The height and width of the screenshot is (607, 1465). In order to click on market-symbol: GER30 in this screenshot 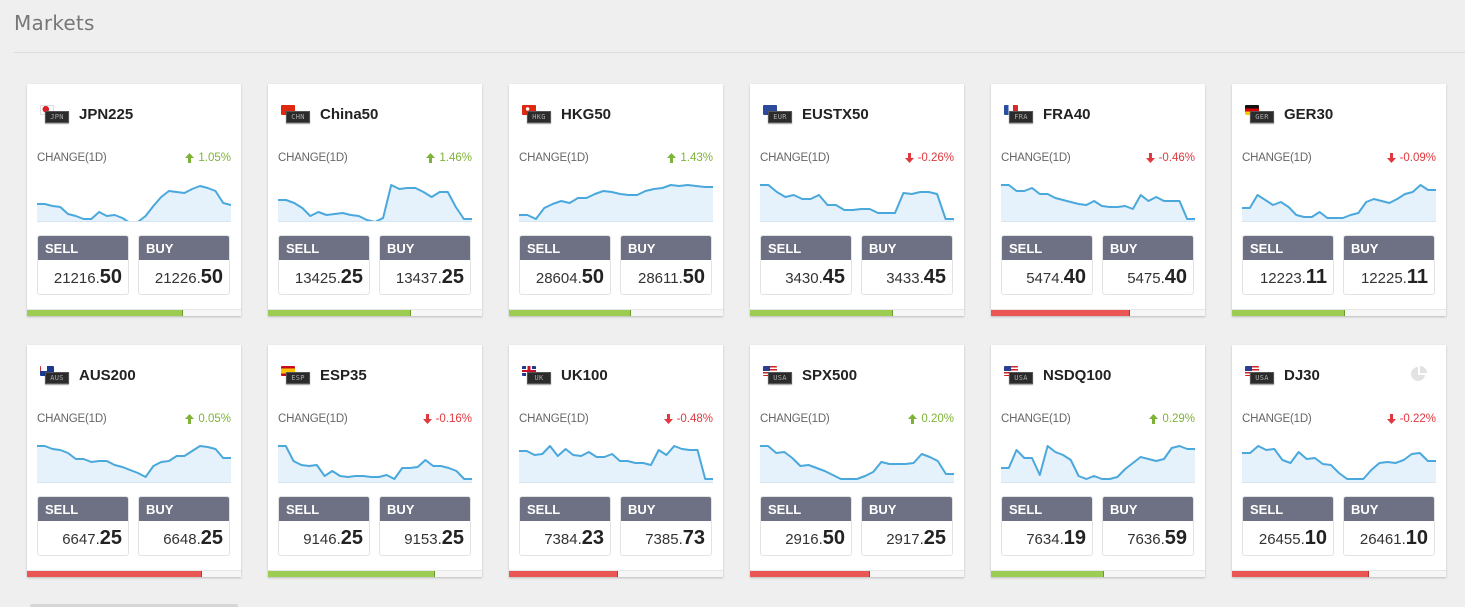, I will do `click(1309, 114)`.